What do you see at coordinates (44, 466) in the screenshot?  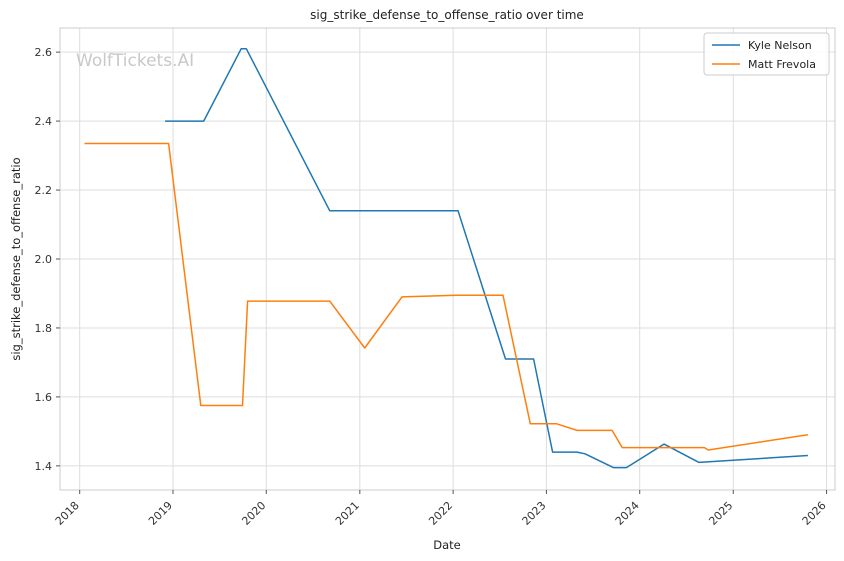 I see `y-tick-label: 1.4` at bounding box center [44, 466].